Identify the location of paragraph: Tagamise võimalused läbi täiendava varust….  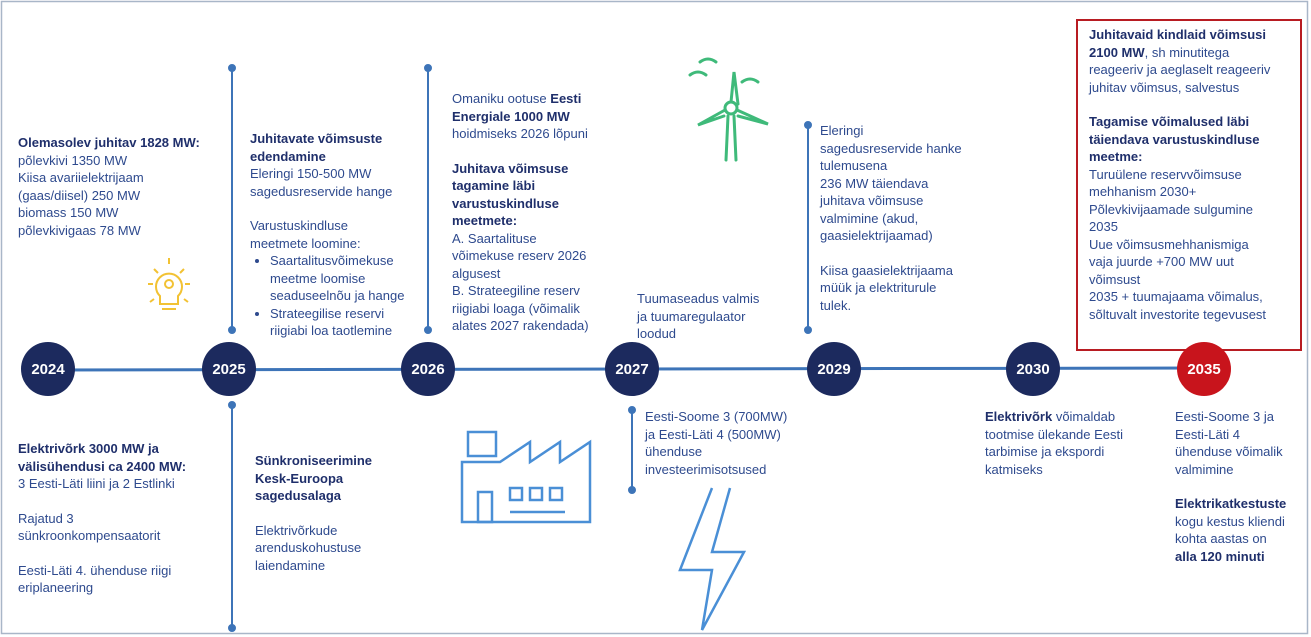
(1179, 218).